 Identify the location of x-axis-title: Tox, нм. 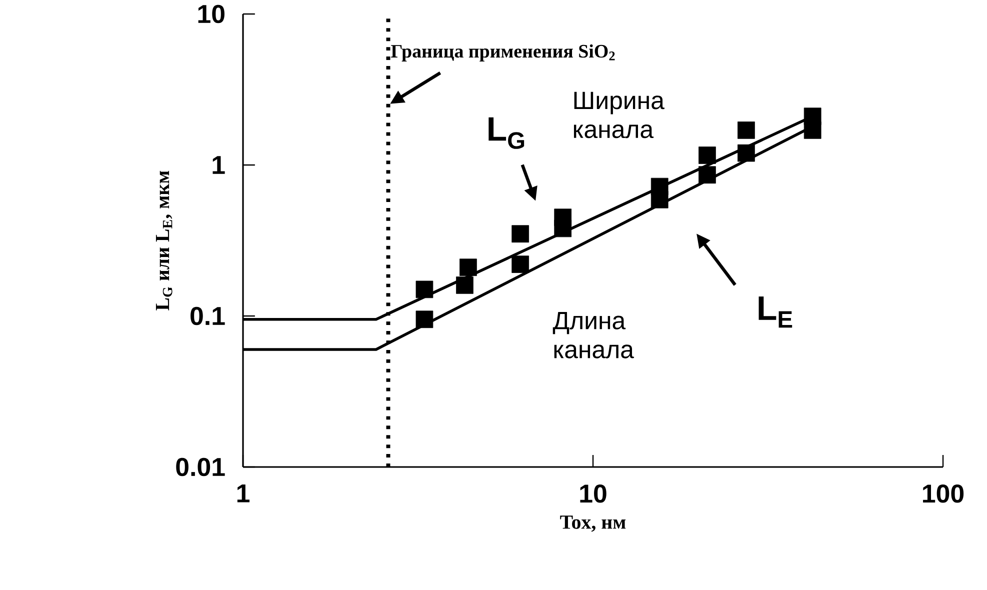
(593, 524).